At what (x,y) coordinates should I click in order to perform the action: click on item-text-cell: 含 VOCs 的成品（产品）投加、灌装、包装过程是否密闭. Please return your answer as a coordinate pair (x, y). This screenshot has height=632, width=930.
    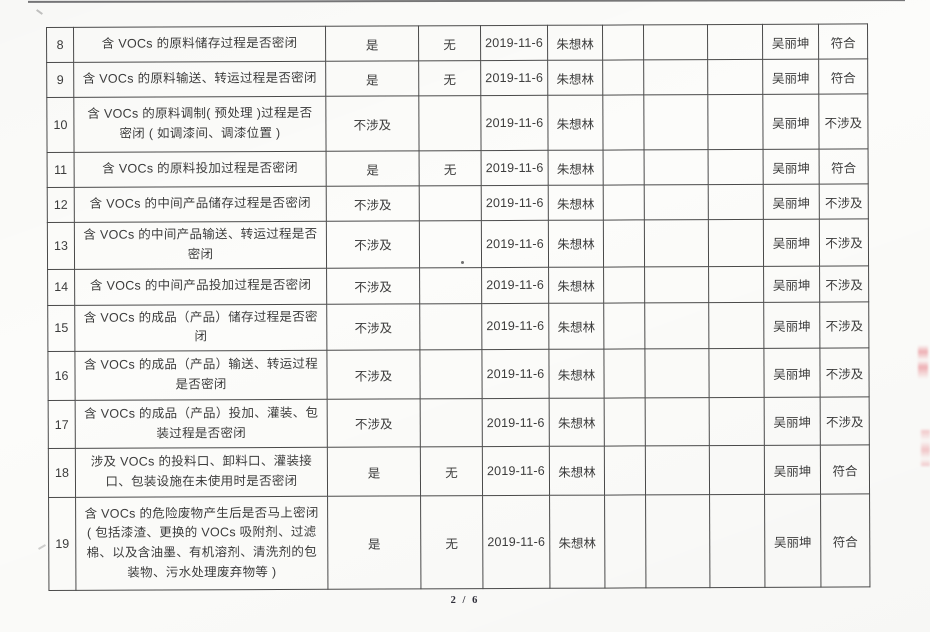
    Looking at the image, I should click on (201, 424).